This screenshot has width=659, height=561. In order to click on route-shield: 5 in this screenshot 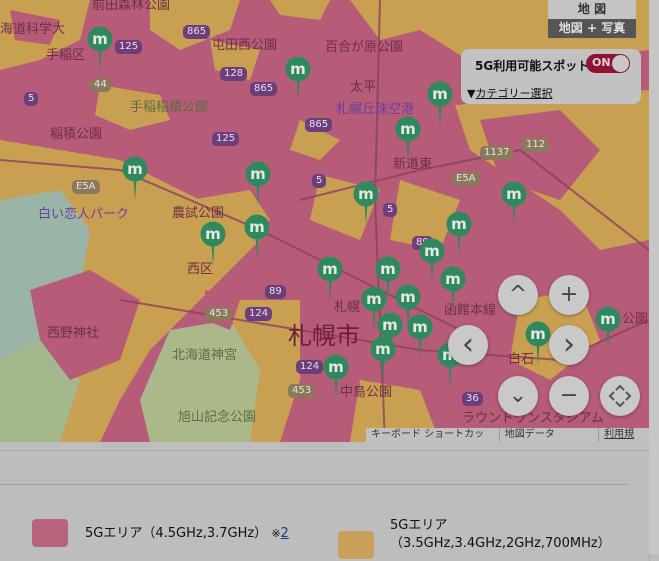, I will do `click(31, 99)`.